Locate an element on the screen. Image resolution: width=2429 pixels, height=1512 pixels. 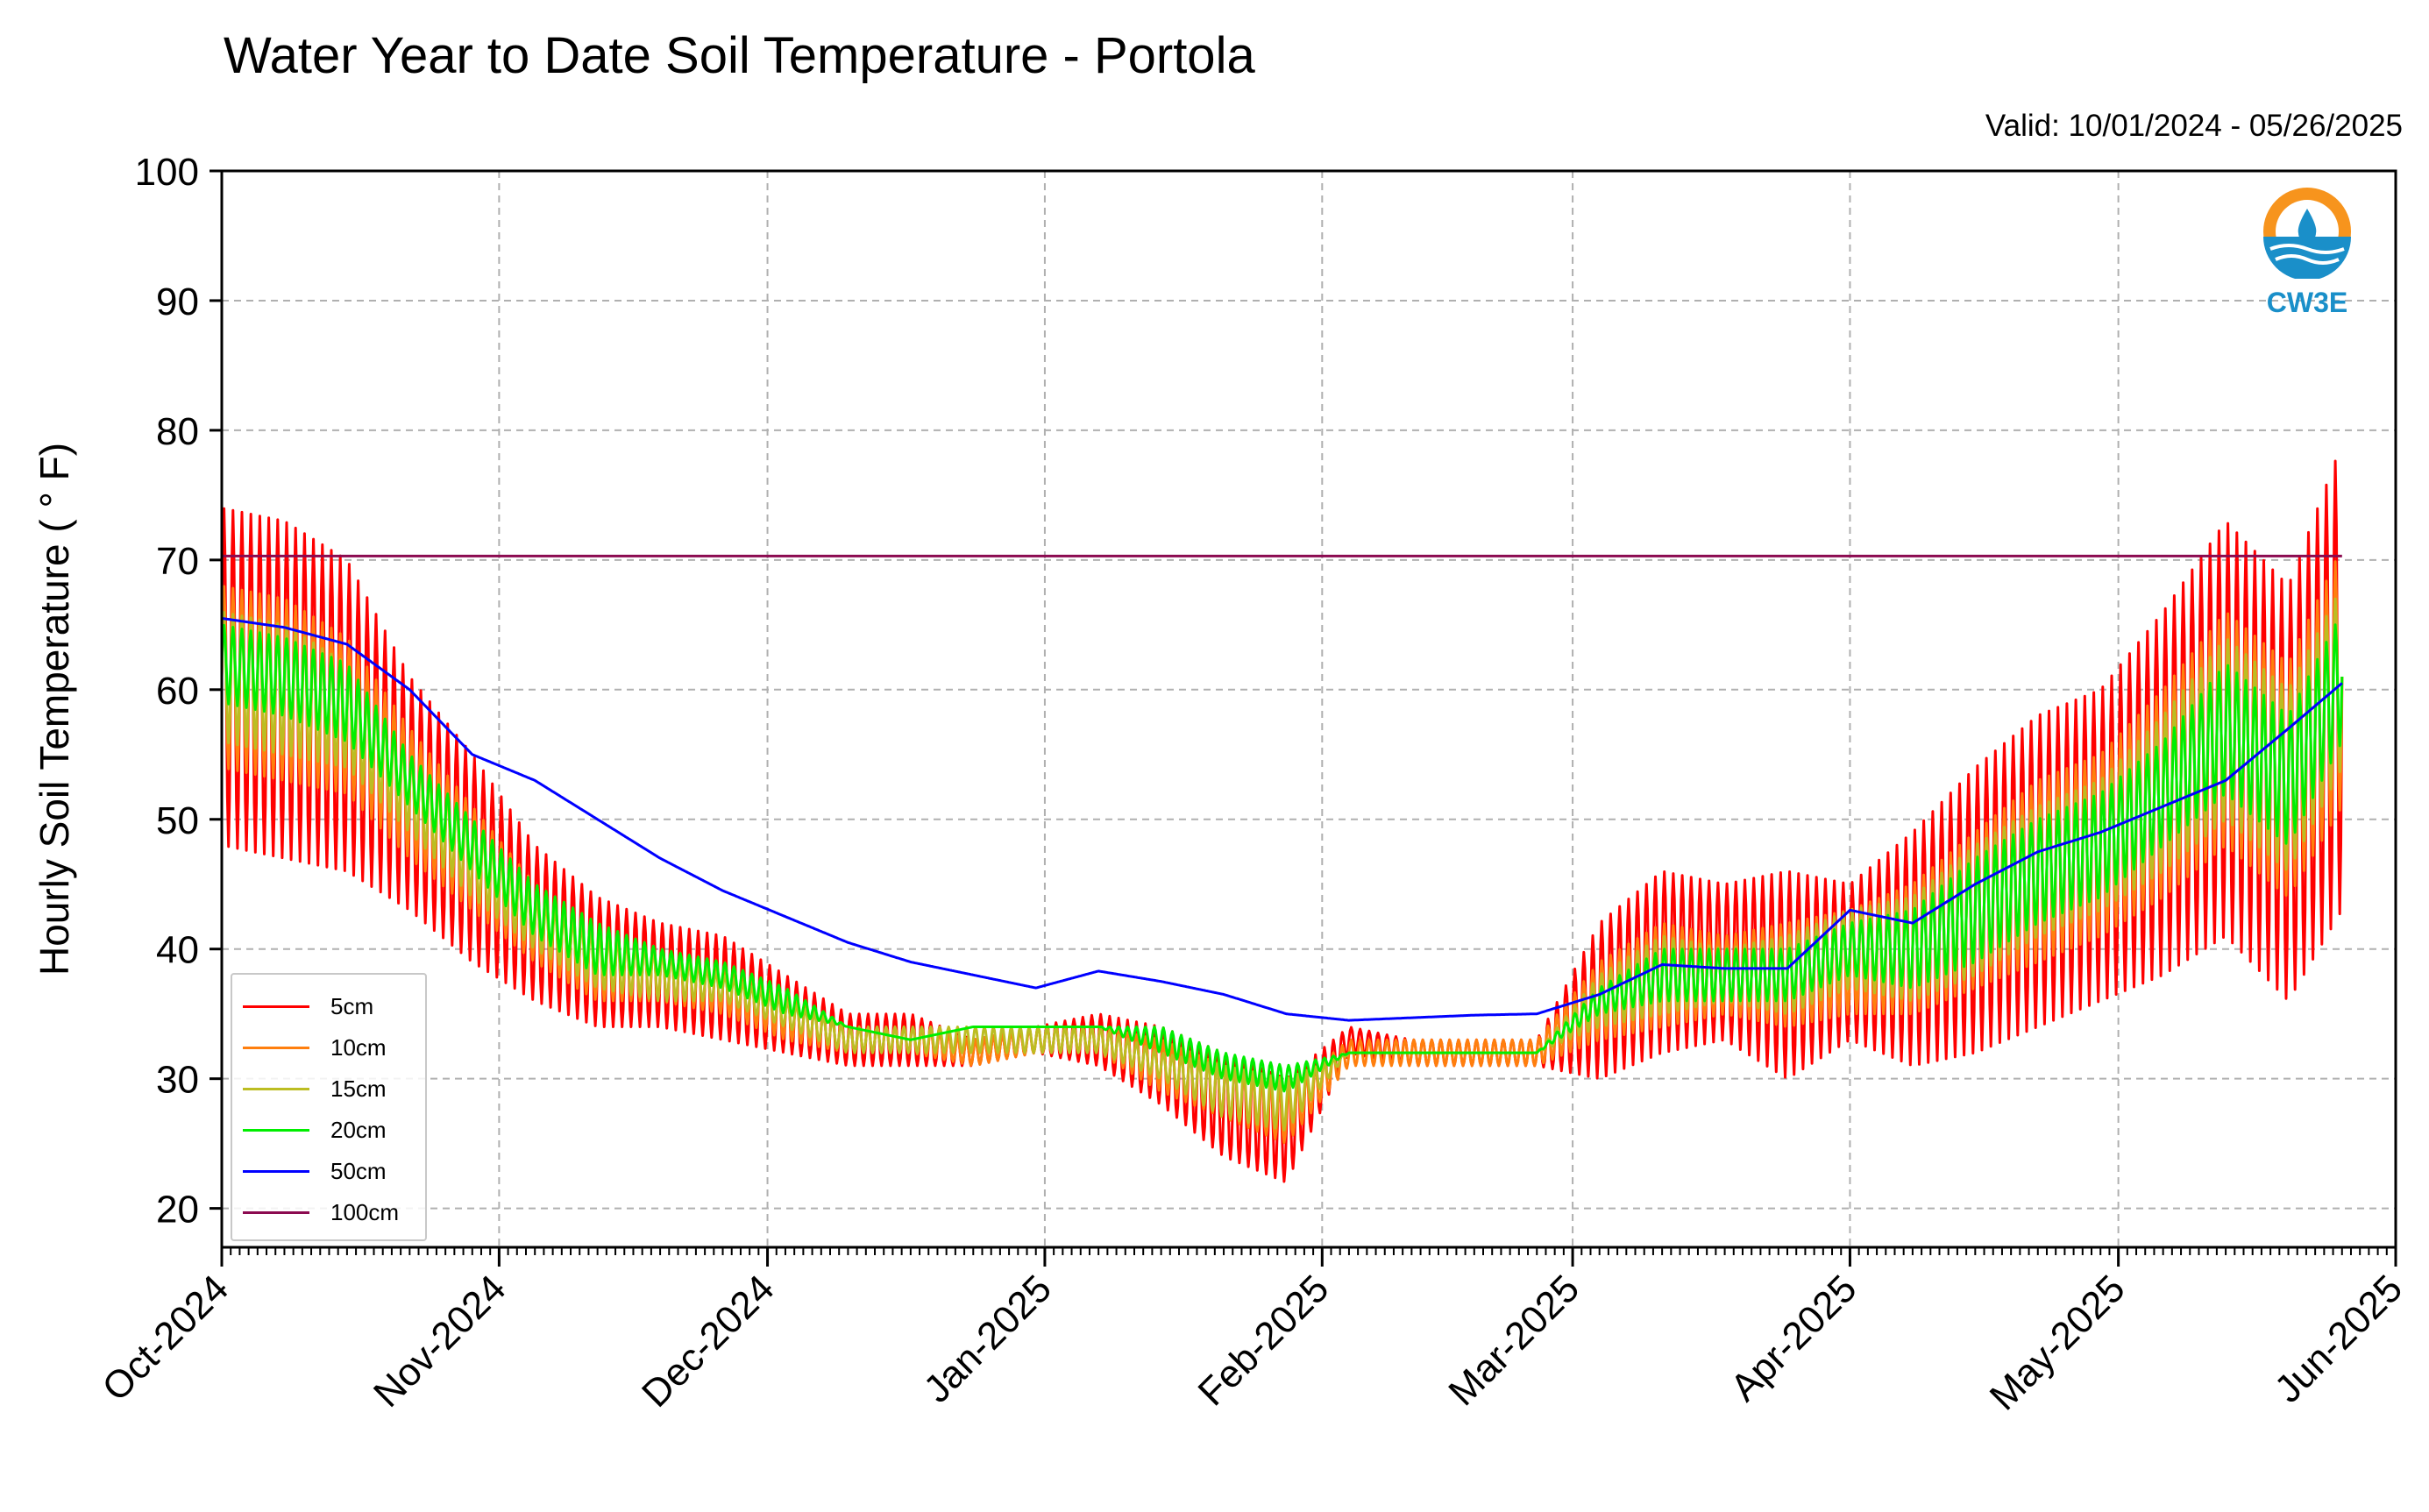
legend-label: 100cm is located at coordinates (365, 1211).